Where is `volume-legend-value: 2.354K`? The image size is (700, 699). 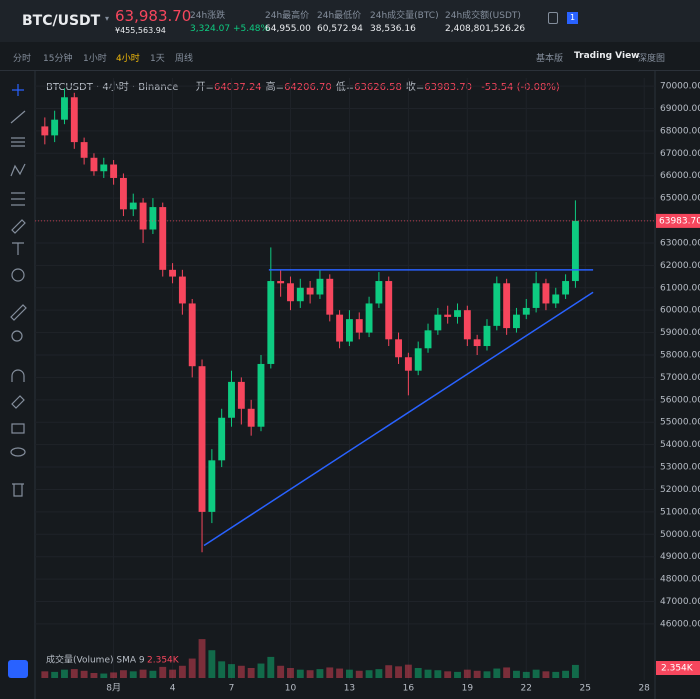 volume-legend-value: 2.354K is located at coordinates (163, 661).